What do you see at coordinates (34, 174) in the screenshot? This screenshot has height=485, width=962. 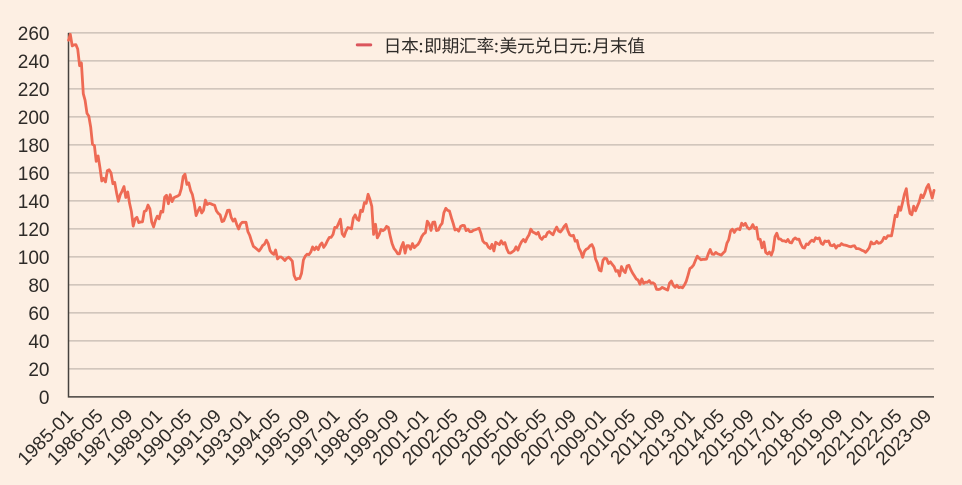 I see `svg-text: 160` at bounding box center [34, 174].